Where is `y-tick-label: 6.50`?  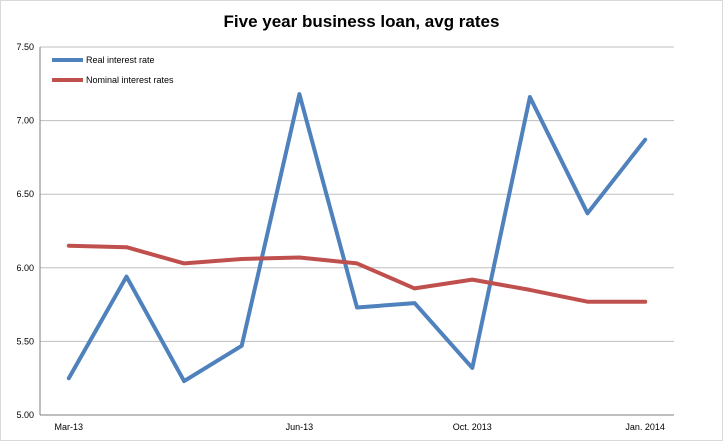 y-tick-label: 6.50 is located at coordinates (25, 194).